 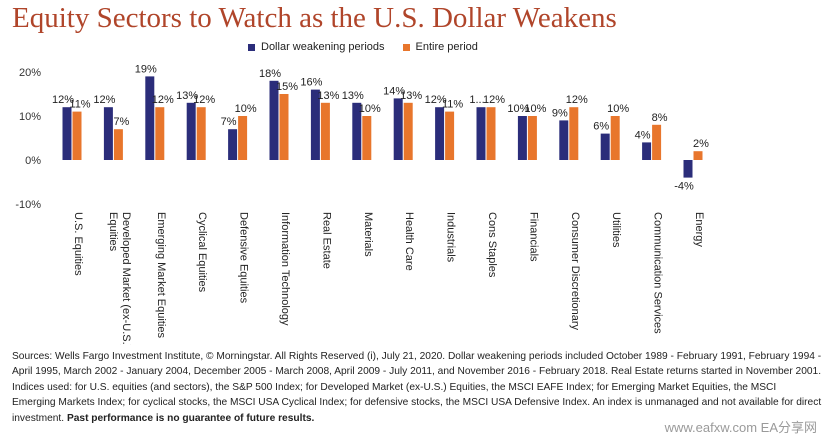 I want to click on category-label: Cons Staples, so click(x=492, y=245).